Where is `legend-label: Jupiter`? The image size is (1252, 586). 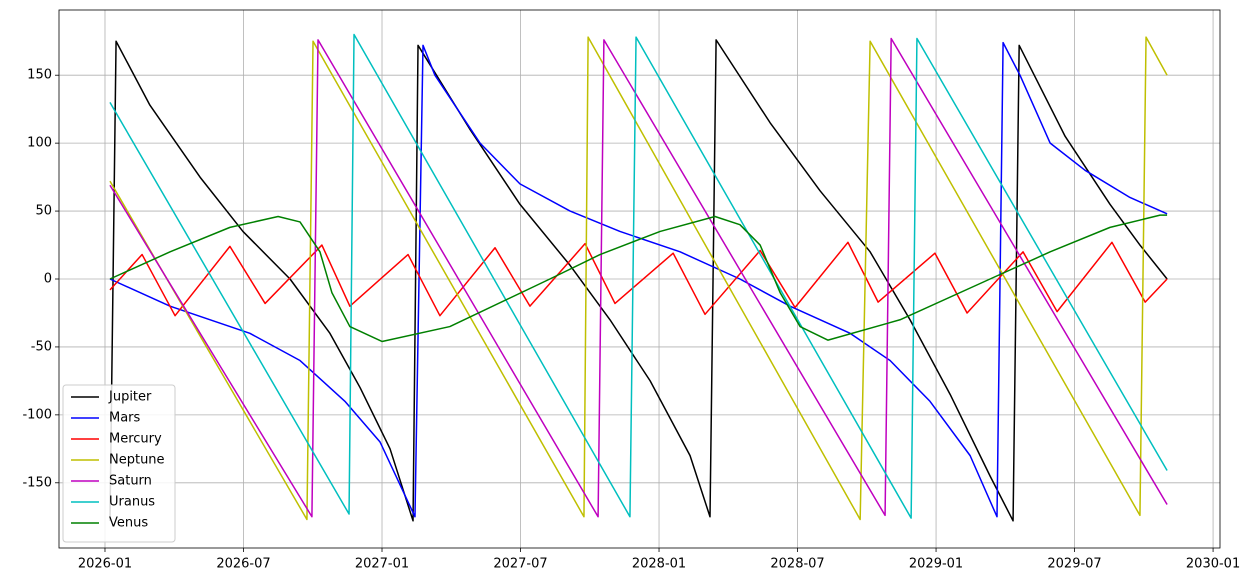
legend-label: Jupiter is located at coordinates (130, 397).